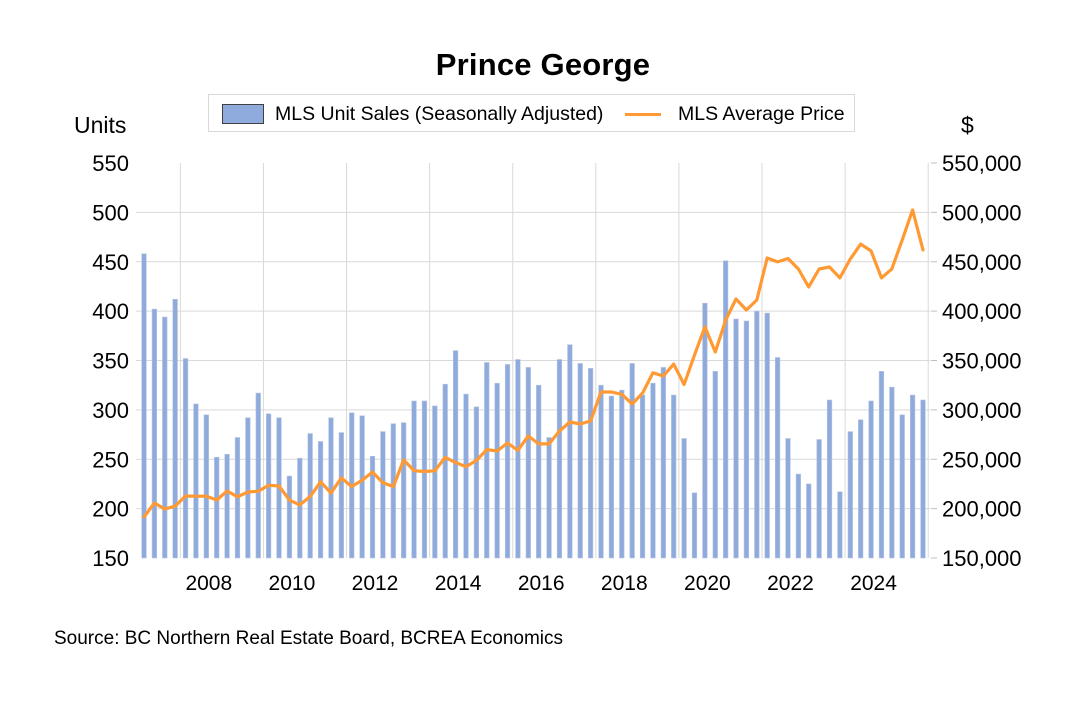 The width and height of the screenshot is (1080, 703). I want to click on x-tick-label: 2022, so click(790, 583).